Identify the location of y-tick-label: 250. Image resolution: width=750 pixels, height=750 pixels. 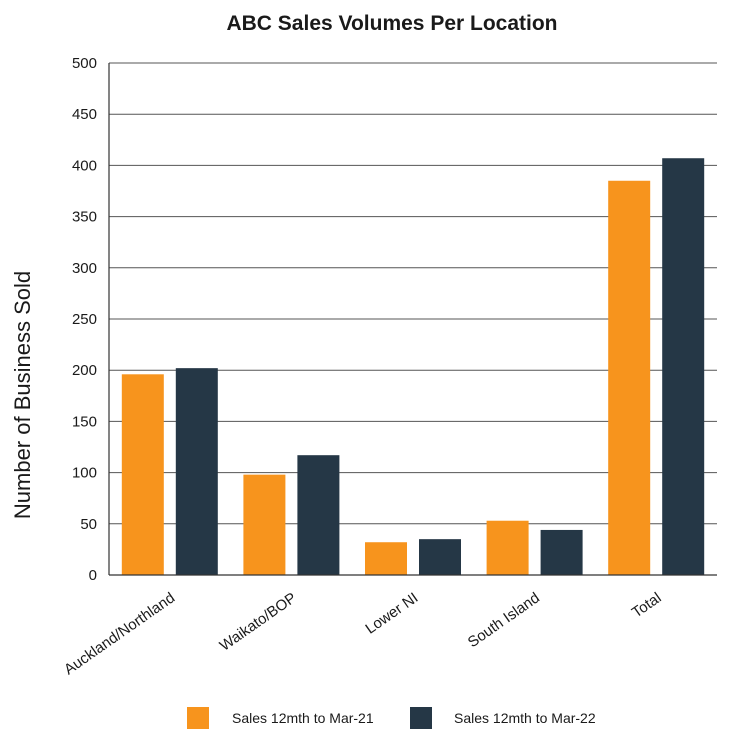
(84, 319).